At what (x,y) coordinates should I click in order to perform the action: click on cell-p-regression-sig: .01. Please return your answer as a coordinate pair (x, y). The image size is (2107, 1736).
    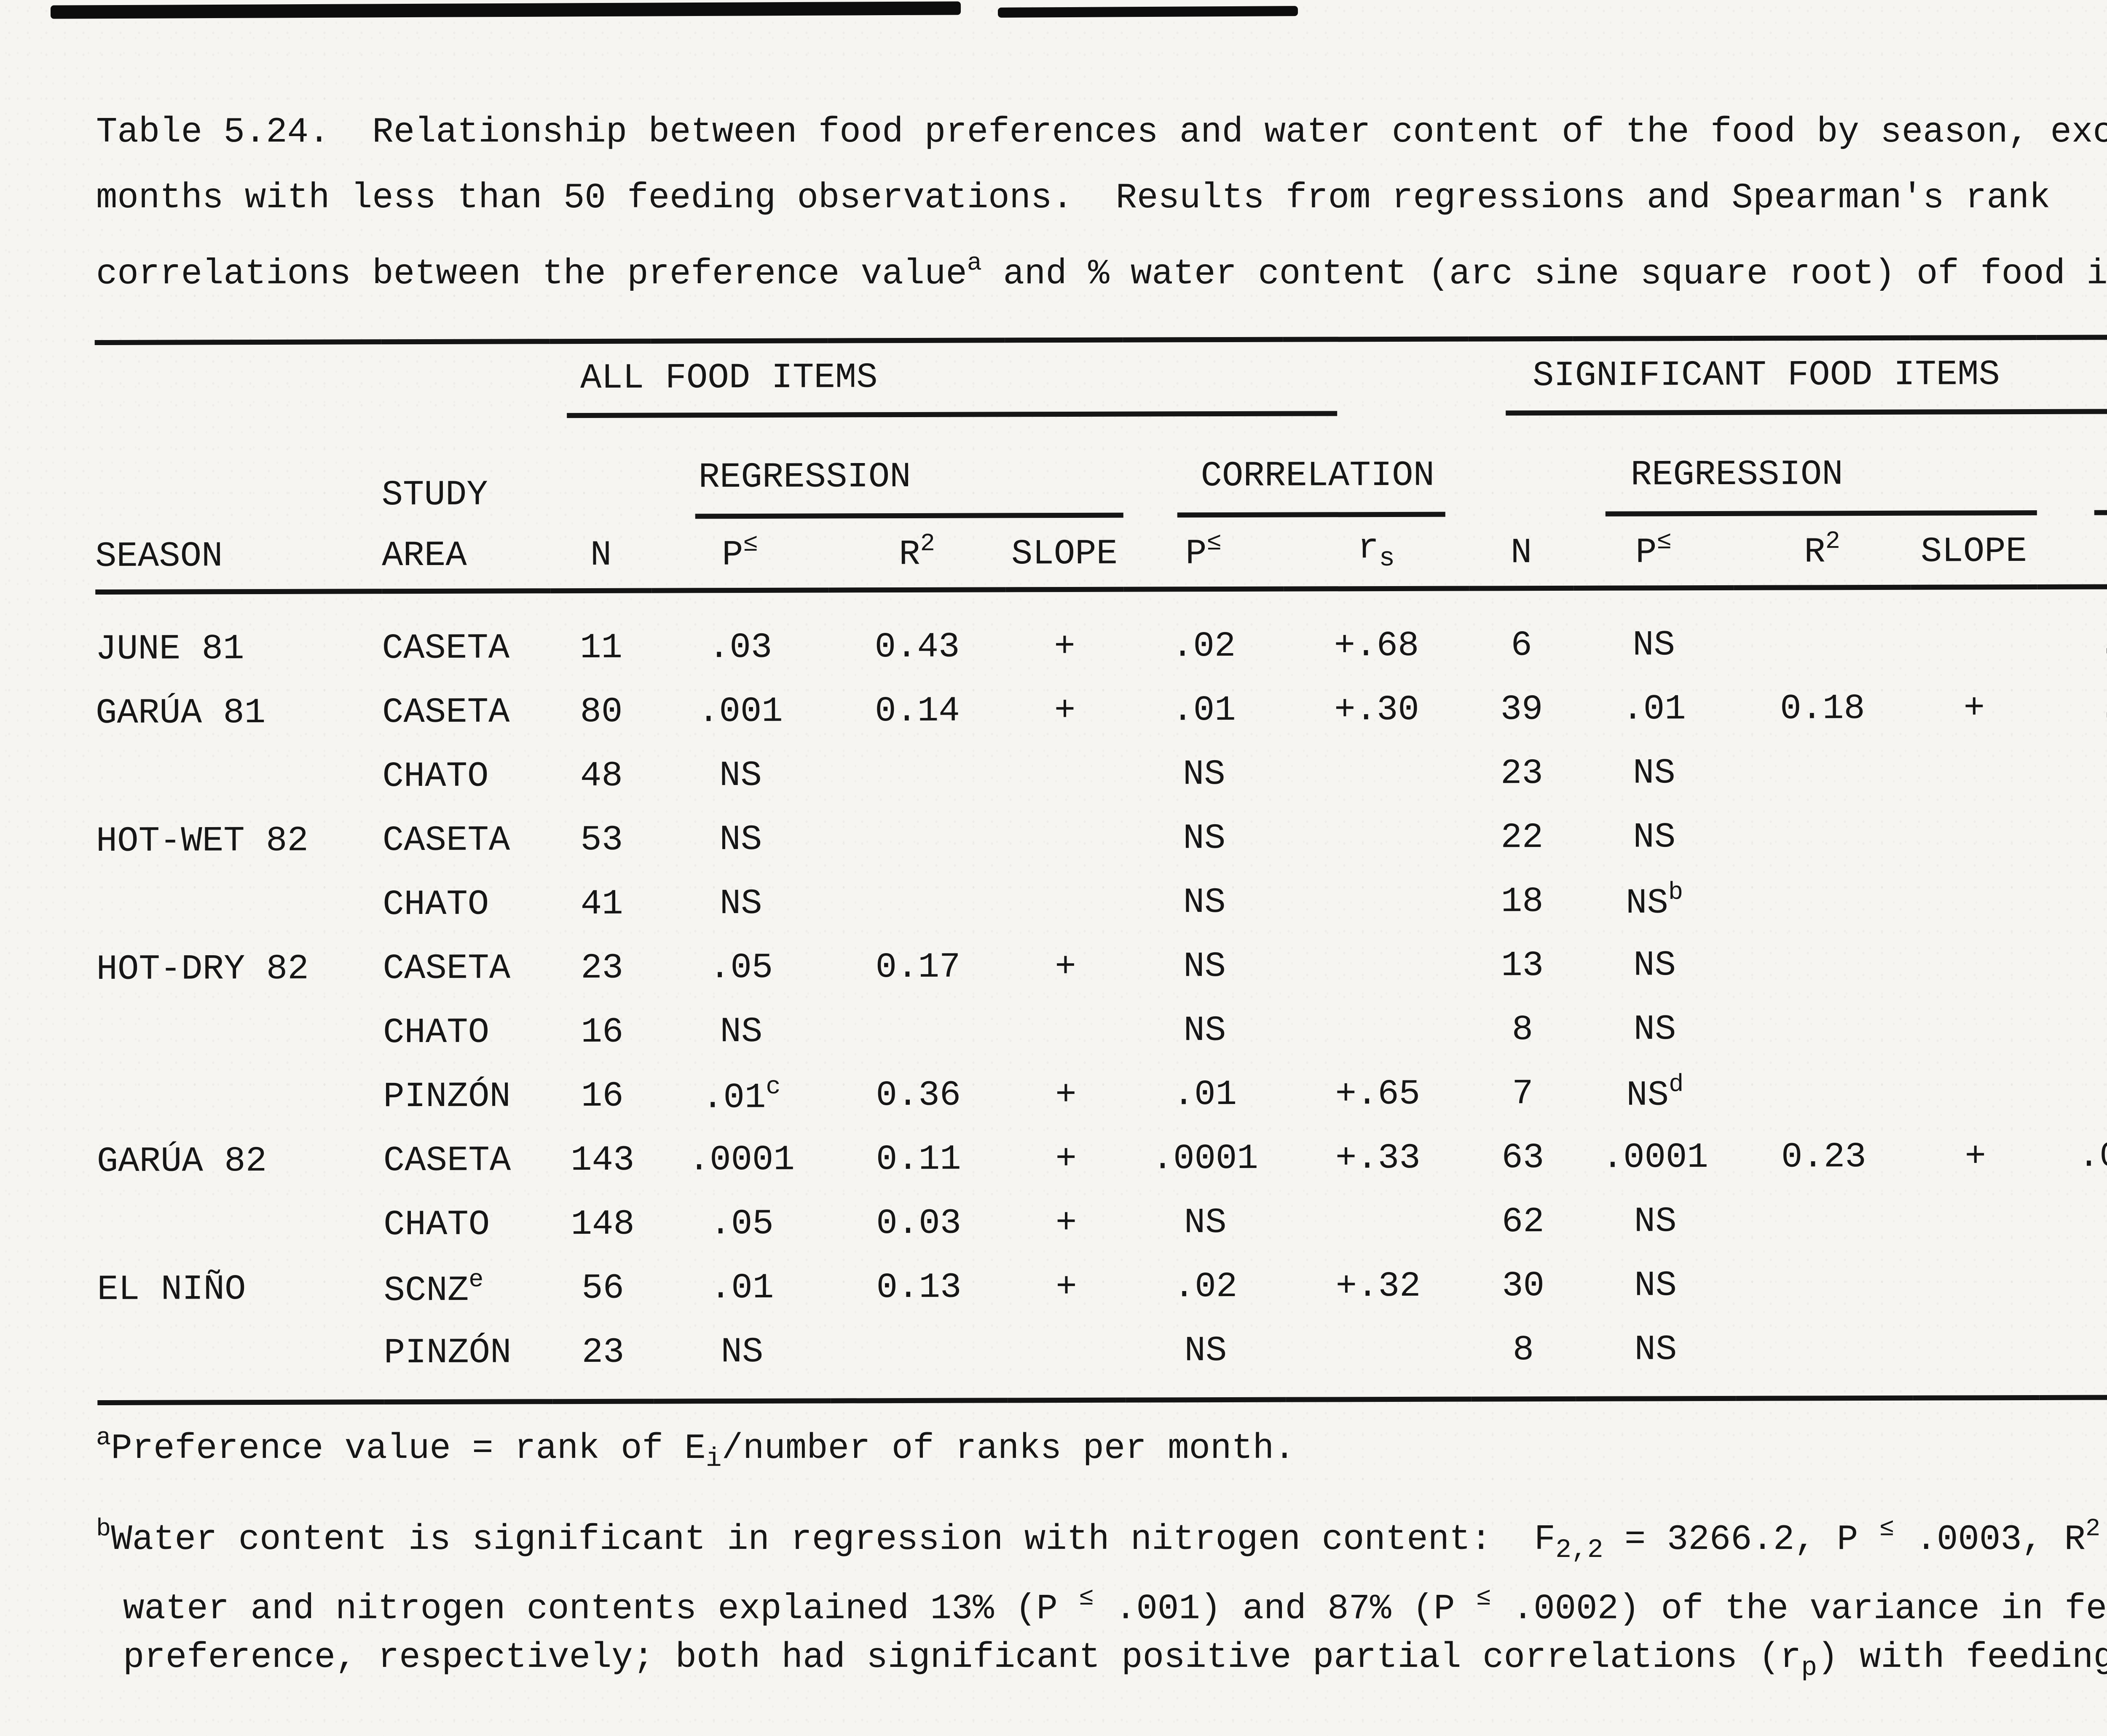
    Looking at the image, I should click on (1654, 710).